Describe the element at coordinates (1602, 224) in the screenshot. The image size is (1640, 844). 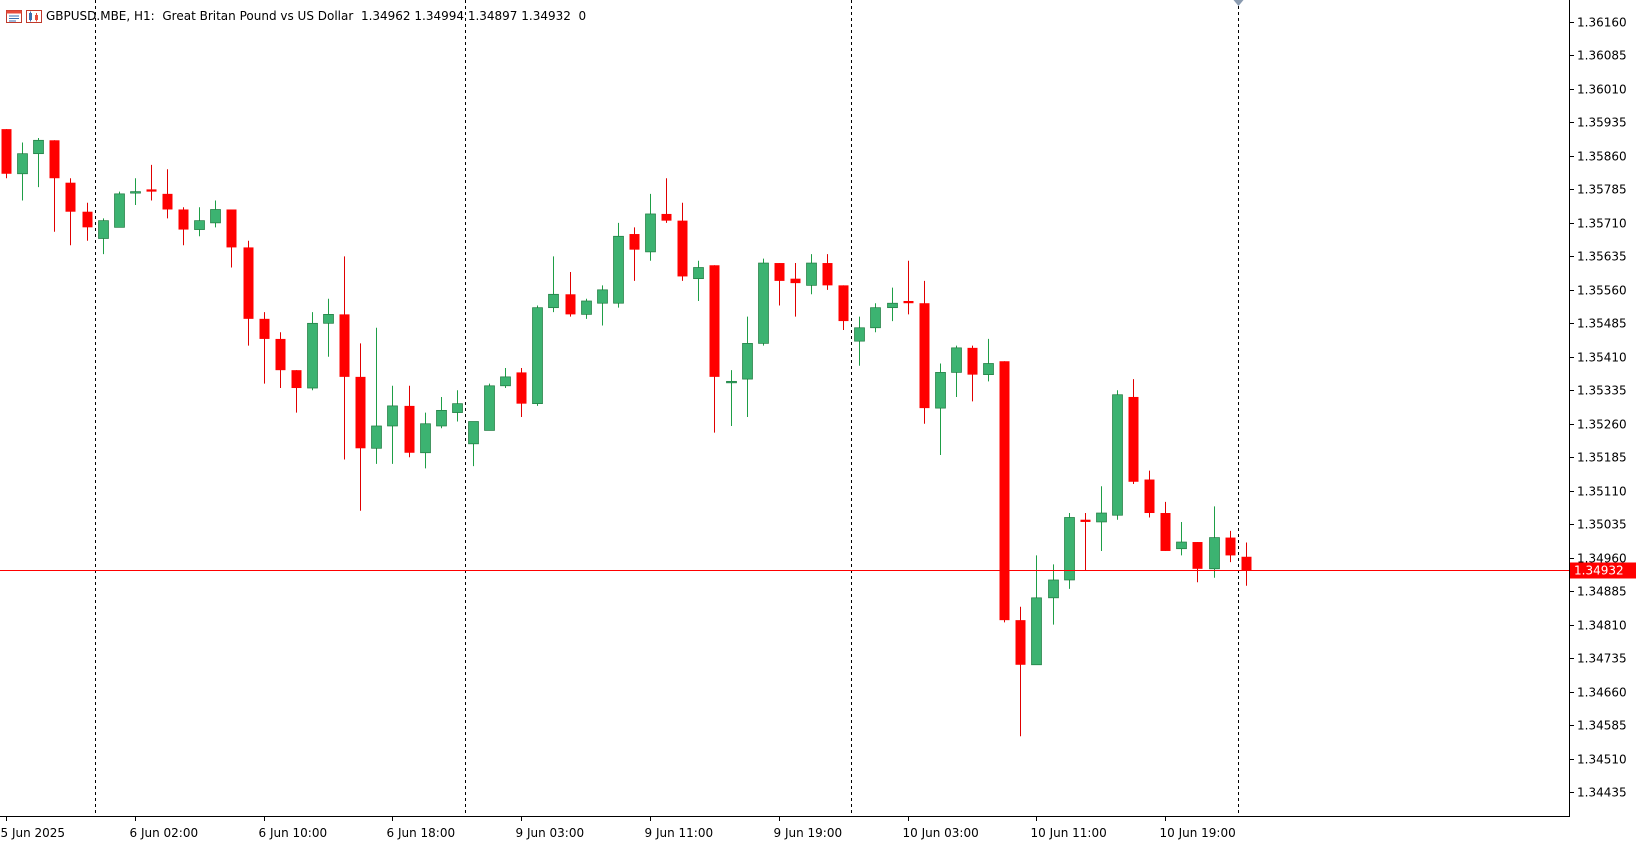
I see `y-tick-label: 1.35710` at that location.